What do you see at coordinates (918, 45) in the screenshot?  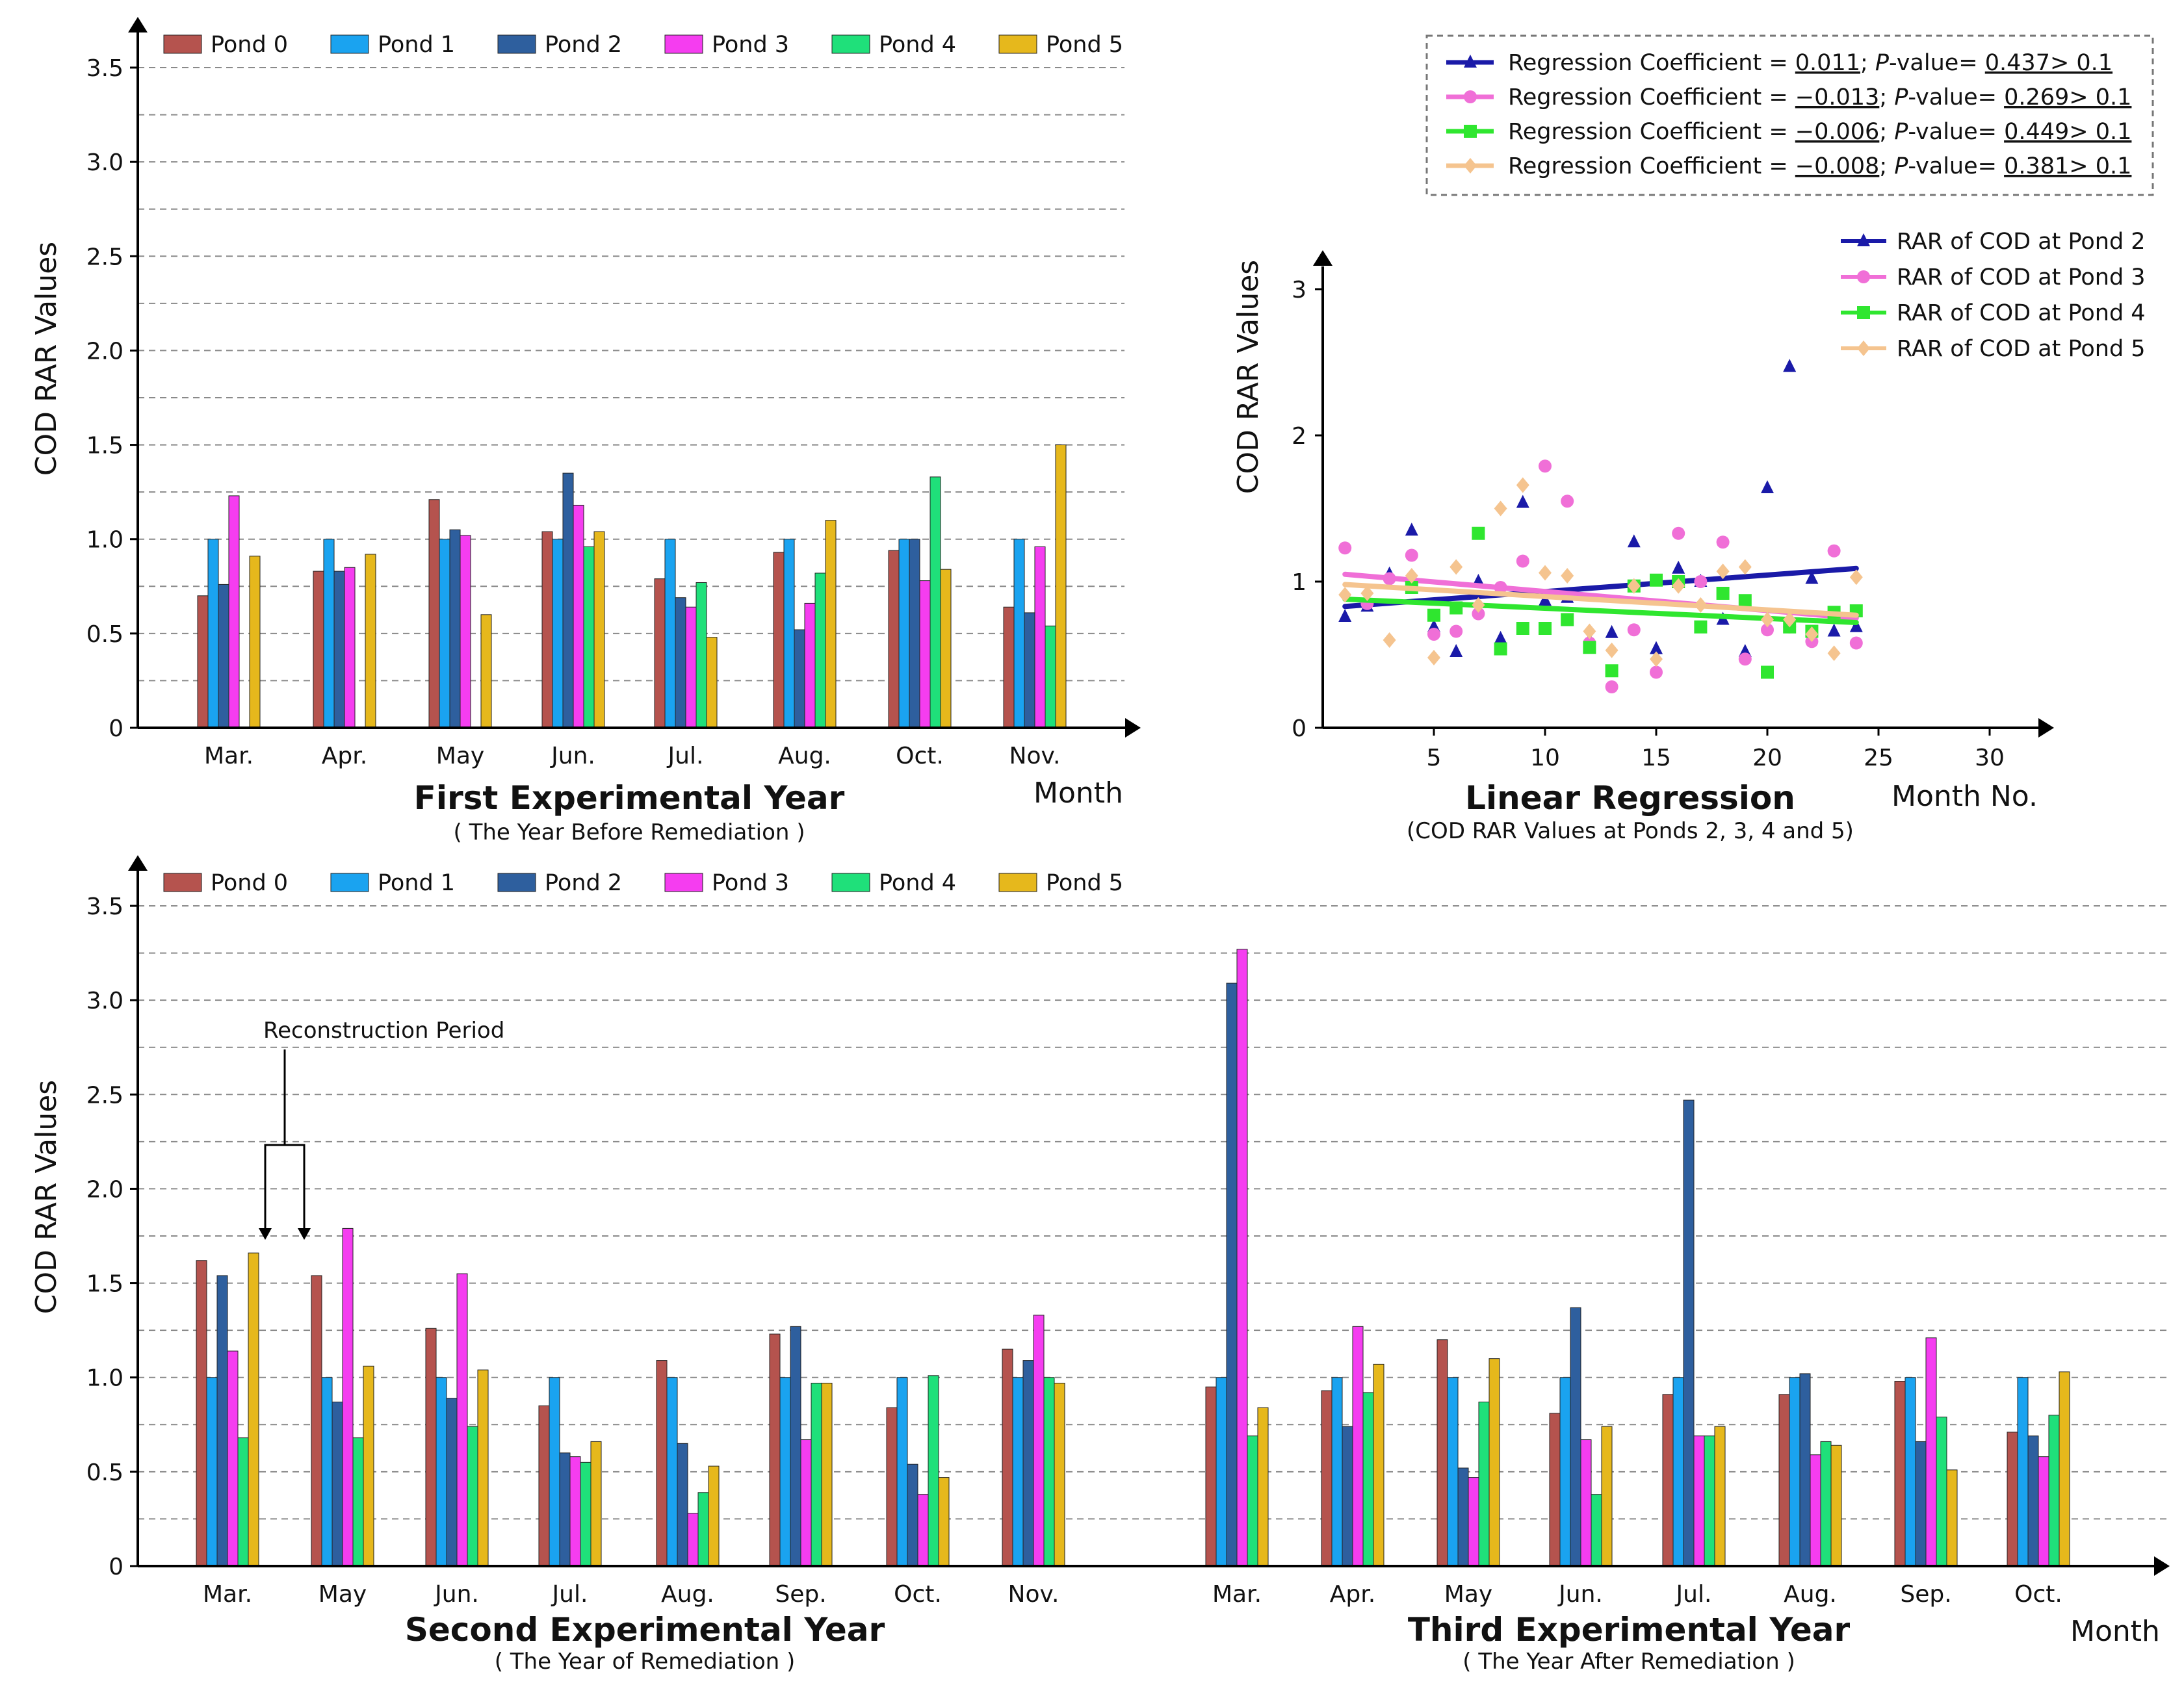 I see `legend-label: Pond 4` at bounding box center [918, 45].